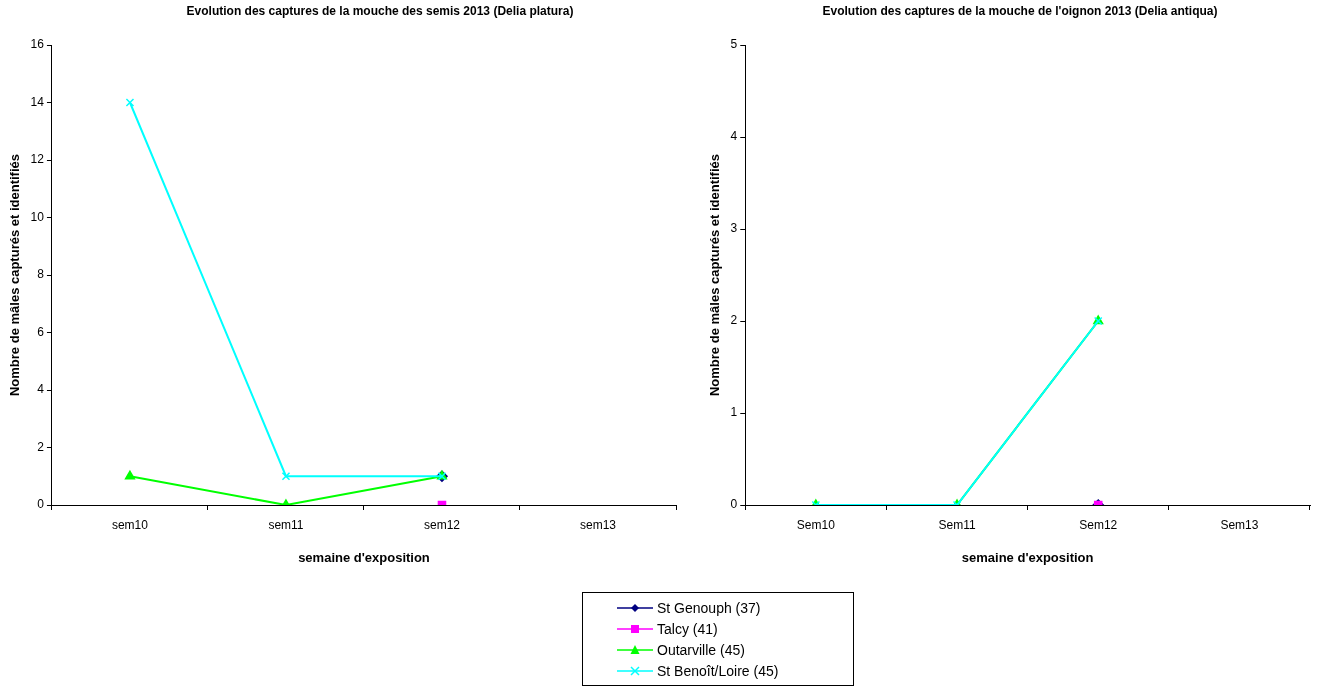 The height and width of the screenshot is (689, 1324). What do you see at coordinates (37, 159) in the screenshot?
I see `y-tick-label: 12` at bounding box center [37, 159].